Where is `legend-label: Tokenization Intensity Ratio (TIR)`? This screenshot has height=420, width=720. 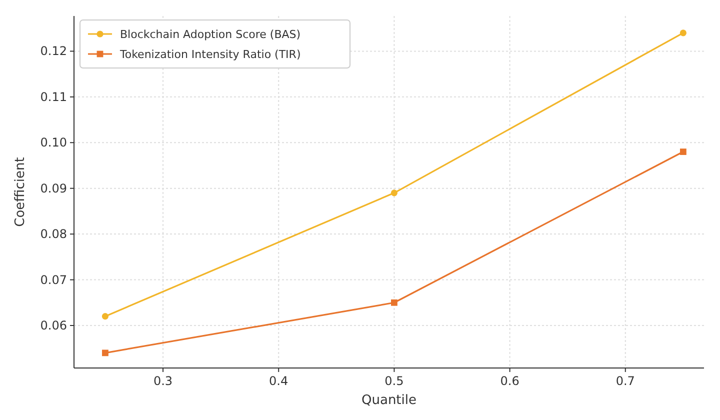
legend-label: Tokenization Intensity Ratio (TIR) is located at coordinates (210, 54).